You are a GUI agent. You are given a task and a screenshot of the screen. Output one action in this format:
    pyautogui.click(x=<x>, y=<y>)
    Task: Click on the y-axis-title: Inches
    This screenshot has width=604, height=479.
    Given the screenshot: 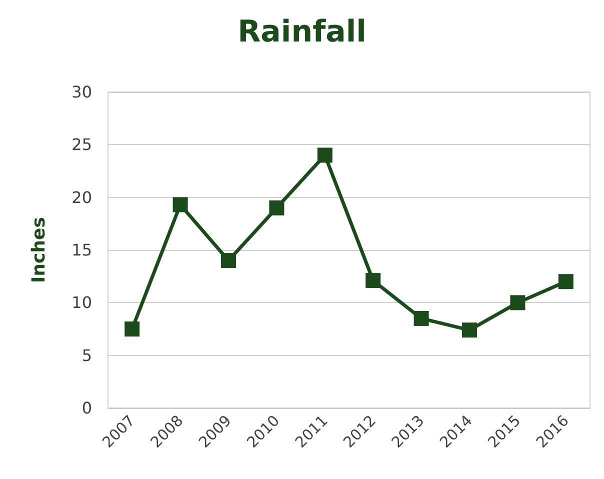 What is the action you would take?
    pyautogui.click(x=39, y=250)
    